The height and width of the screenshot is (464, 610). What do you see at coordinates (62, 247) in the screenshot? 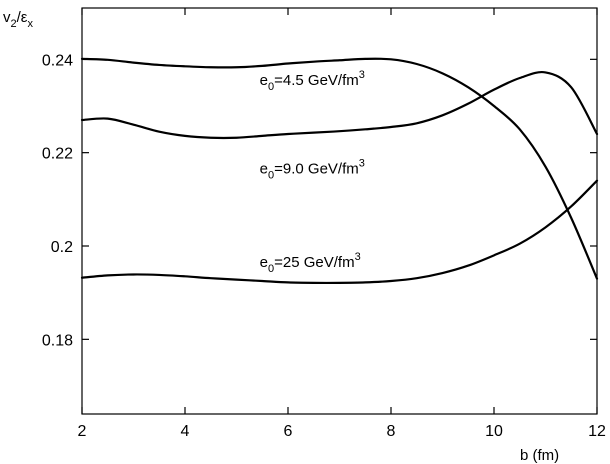
I see `y-tick-label: 0.2` at bounding box center [62, 247].